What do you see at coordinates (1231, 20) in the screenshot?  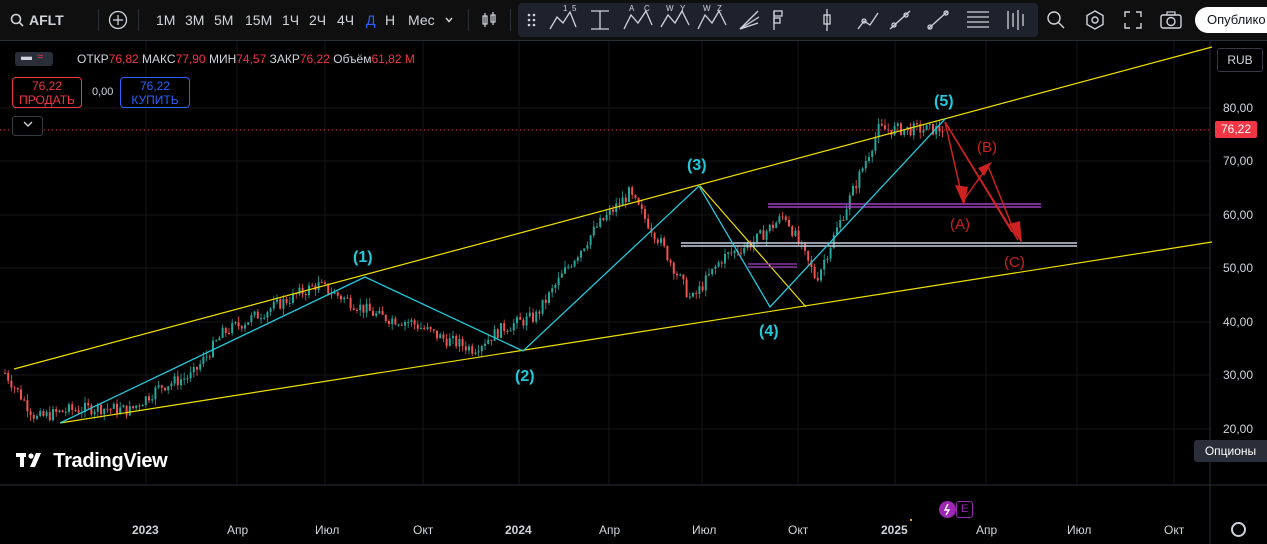 I see `publish-button: Опублико` at bounding box center [1231, 20].